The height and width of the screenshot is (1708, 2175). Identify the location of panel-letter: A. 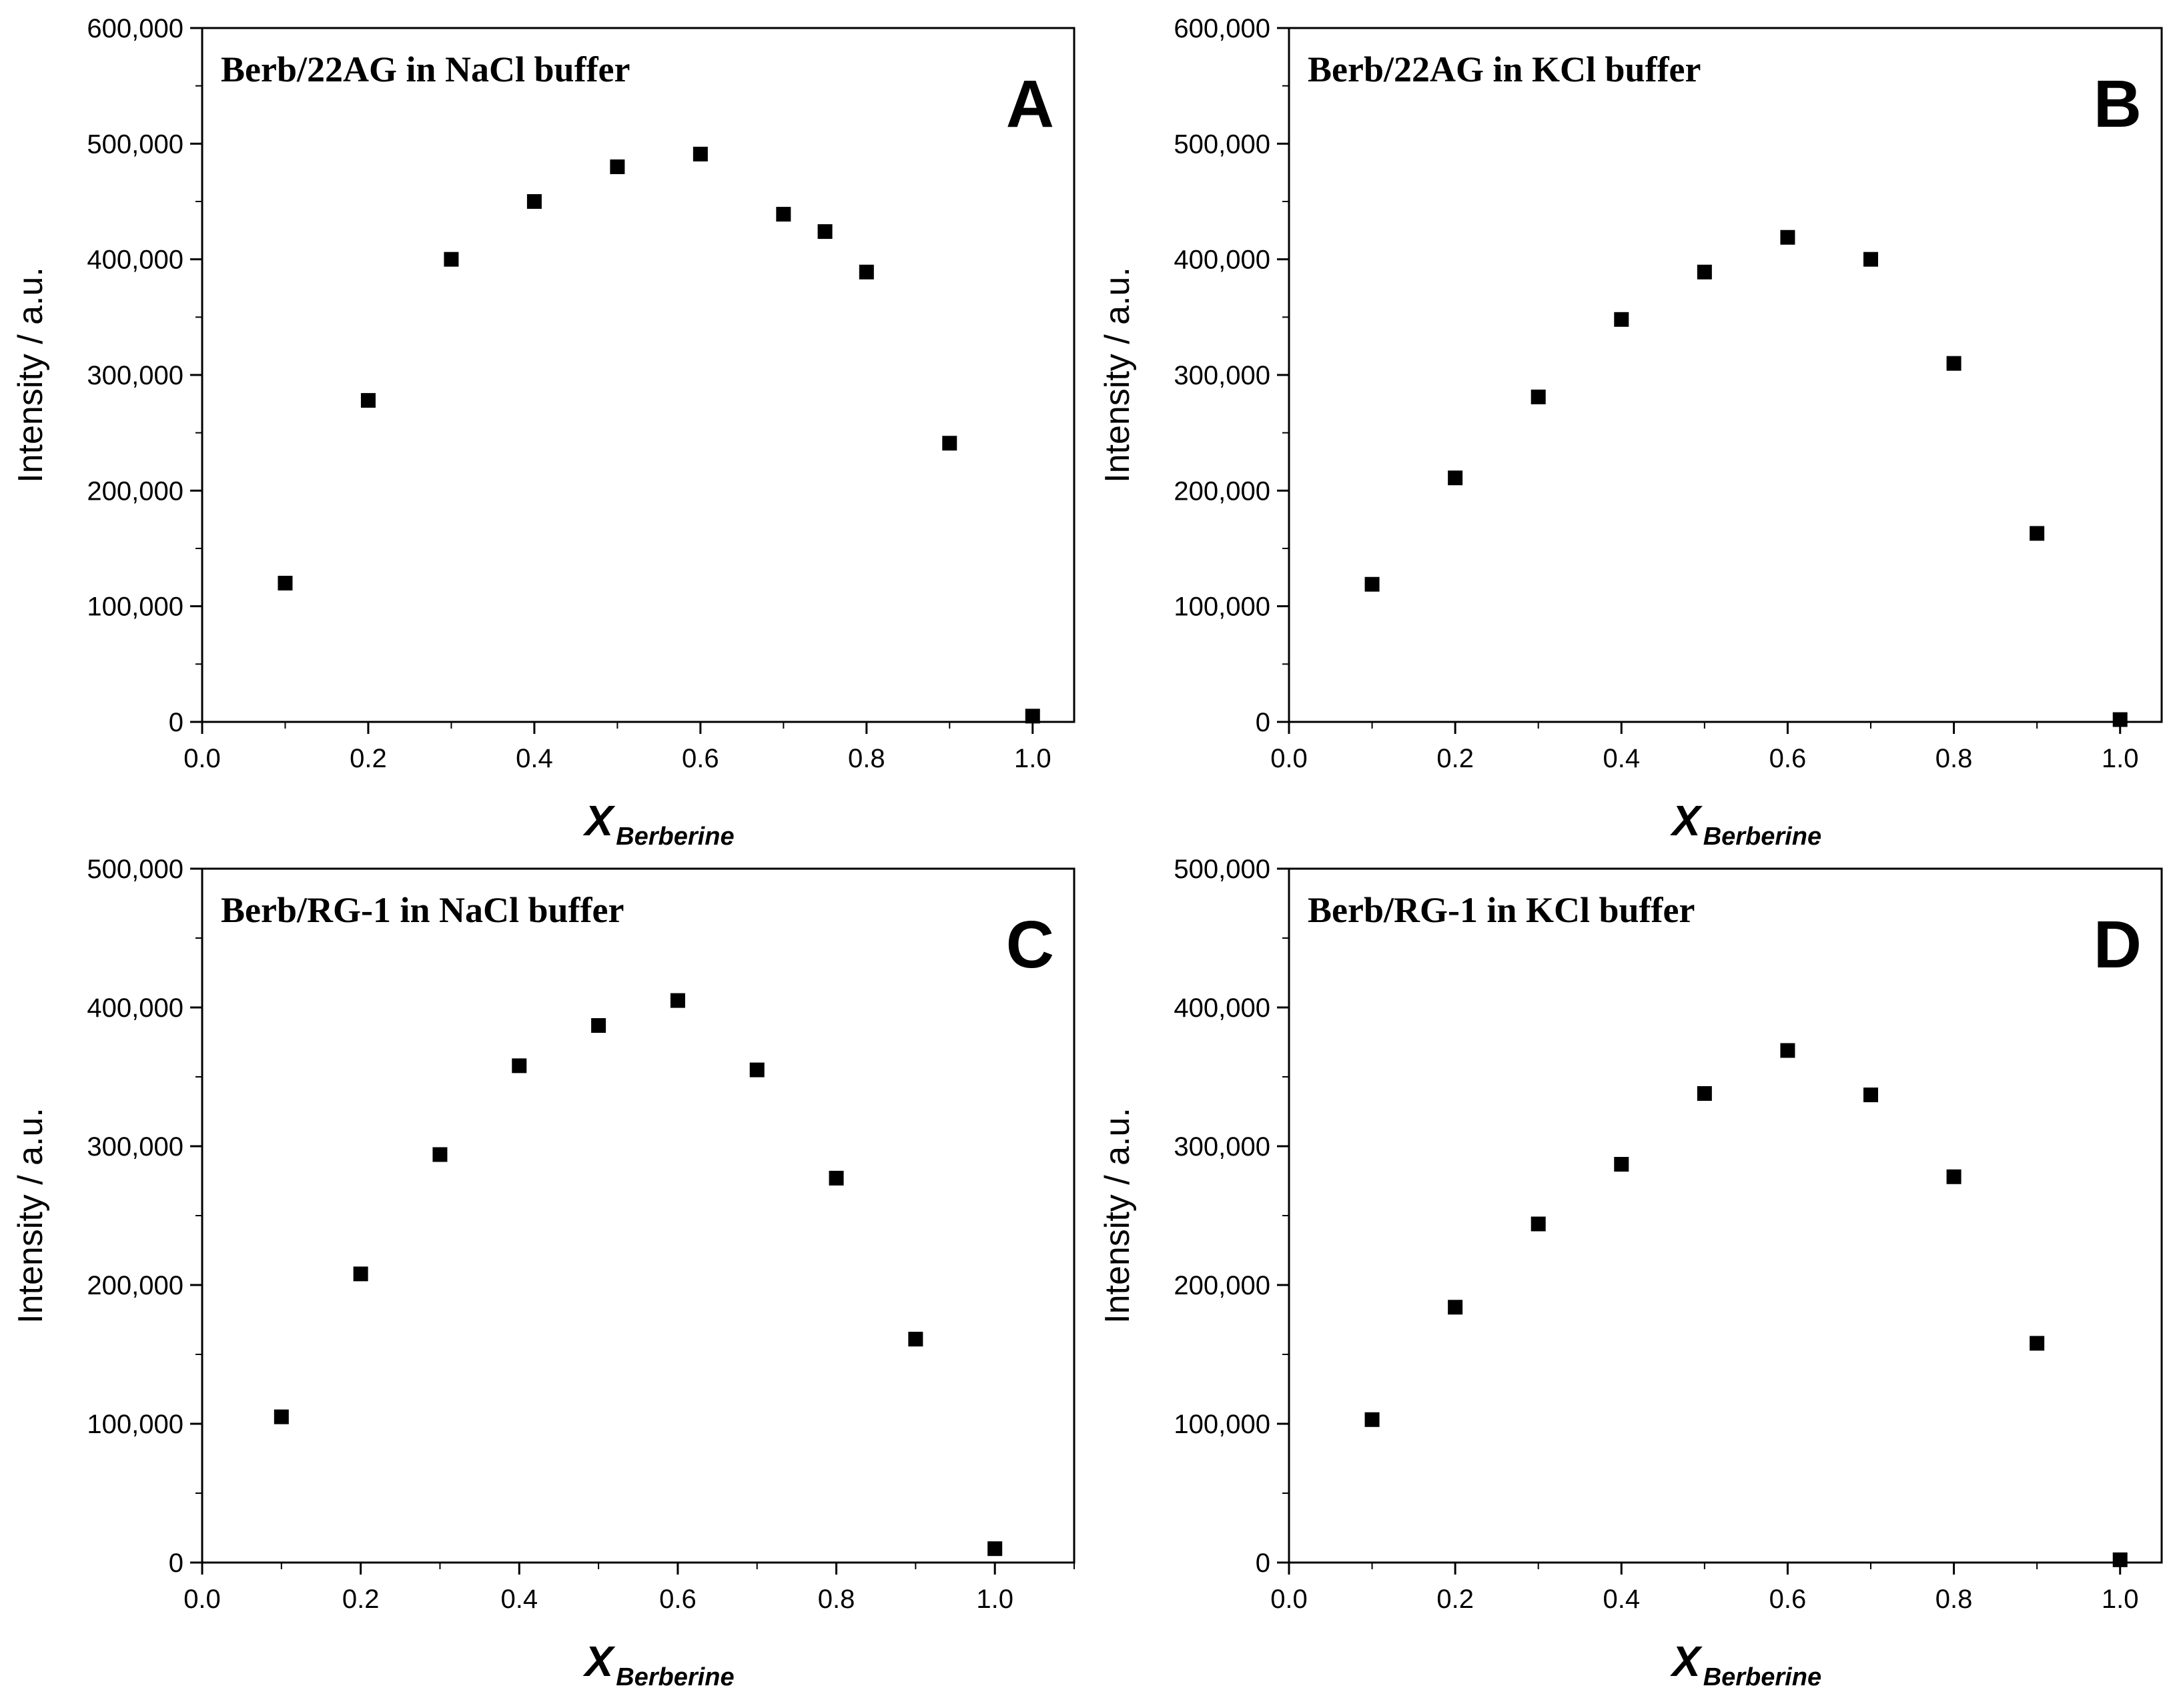
(1030, 104).